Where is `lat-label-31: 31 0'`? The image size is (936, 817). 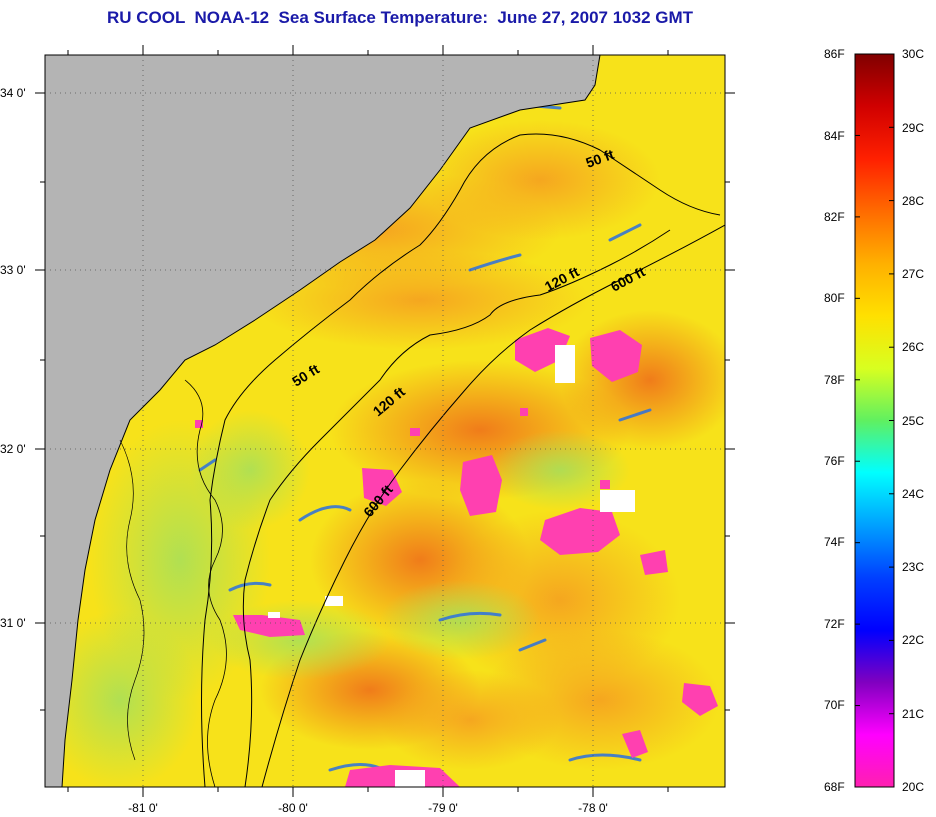
lat-label-31: 31 0' is located at coordinates (13, 623).